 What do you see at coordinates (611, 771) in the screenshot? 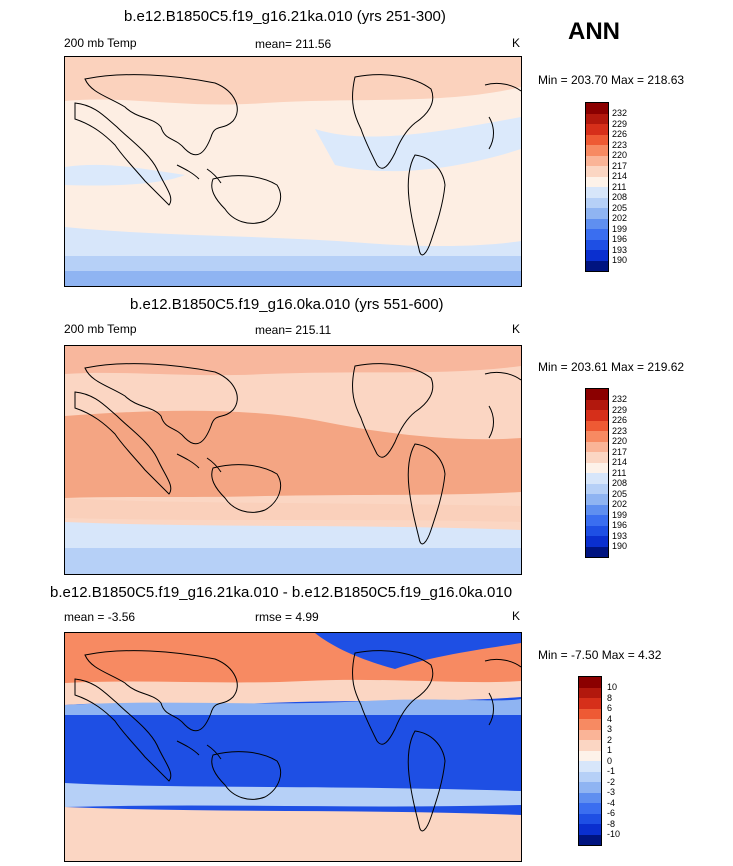
I see `colorbar-tick-label: -1` at bounding box center [611, 771].